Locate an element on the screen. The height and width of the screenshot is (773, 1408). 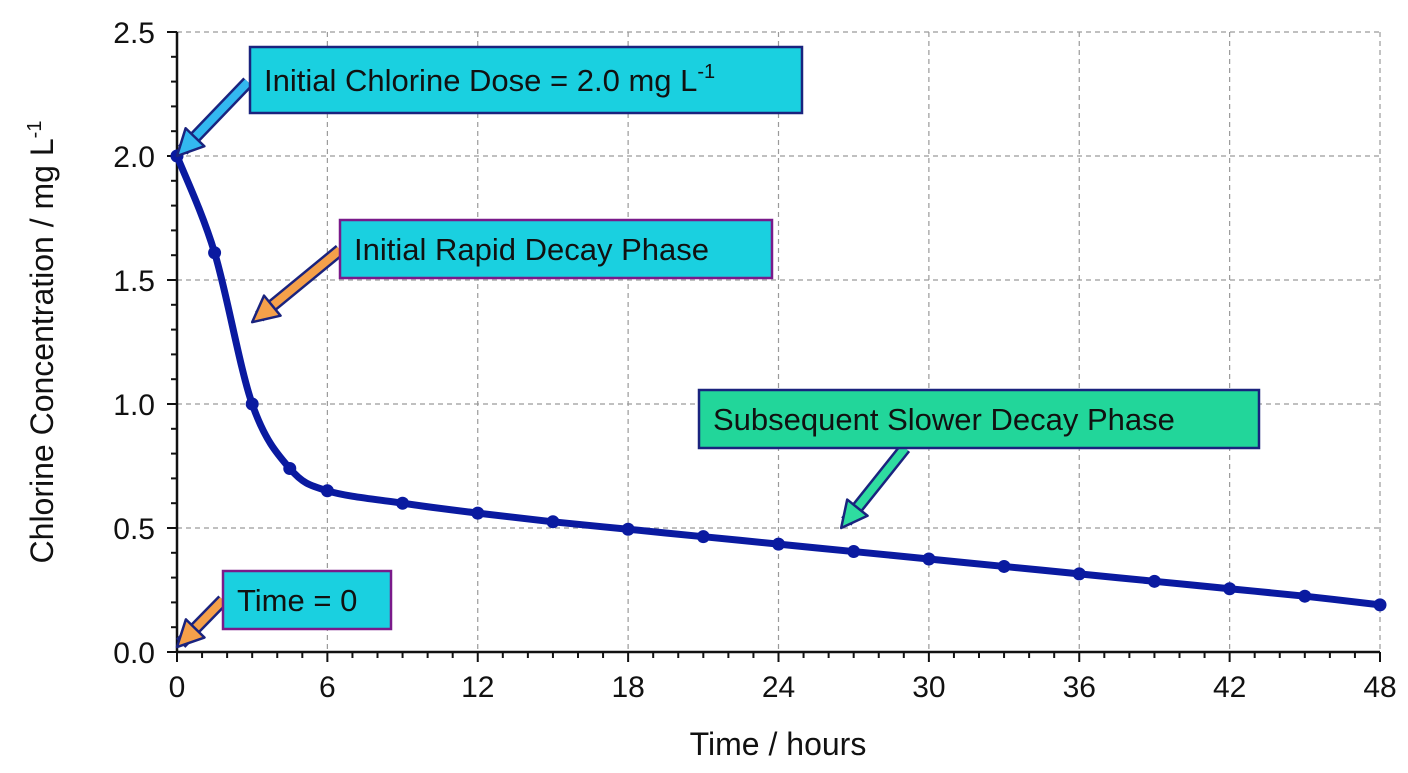
callout: Time = 0 is located at coordinates (284, 609).